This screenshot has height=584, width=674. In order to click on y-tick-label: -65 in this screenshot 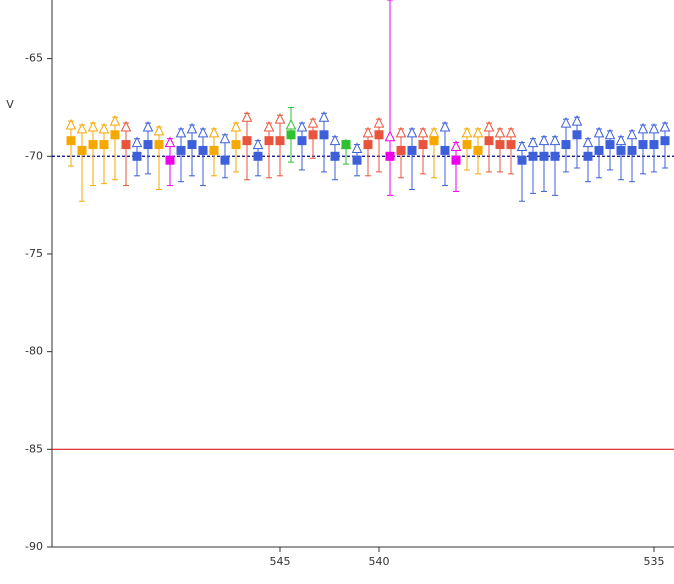, I will do `click(34, 58)`.